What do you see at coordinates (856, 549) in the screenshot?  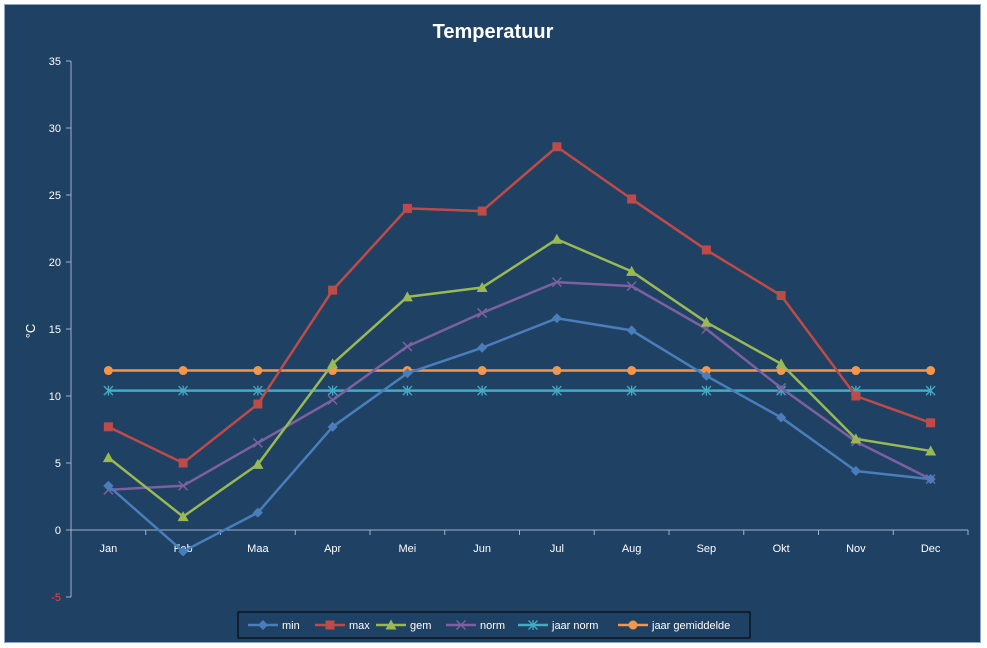 I see `x-tick-label: Nov` at bounding box center [856, 549].